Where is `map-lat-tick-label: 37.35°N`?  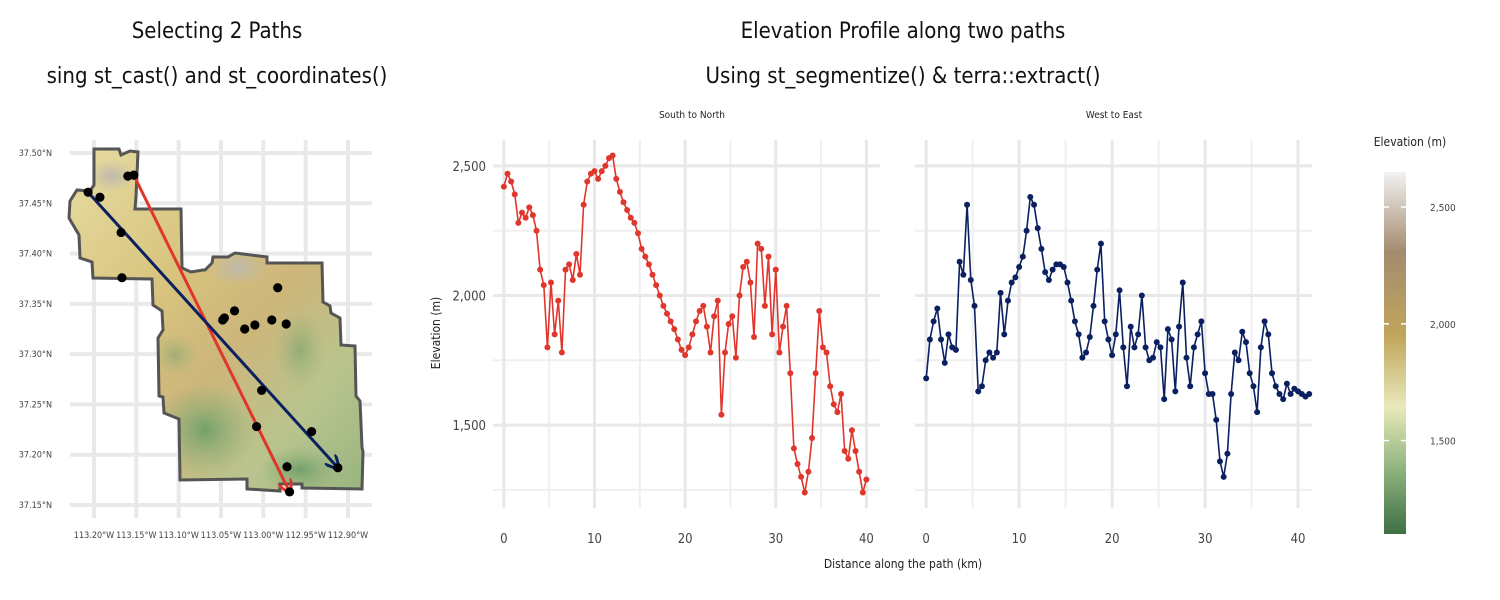 map-lat-tick-label: 37.35°N is located at coordinates (35, 305).